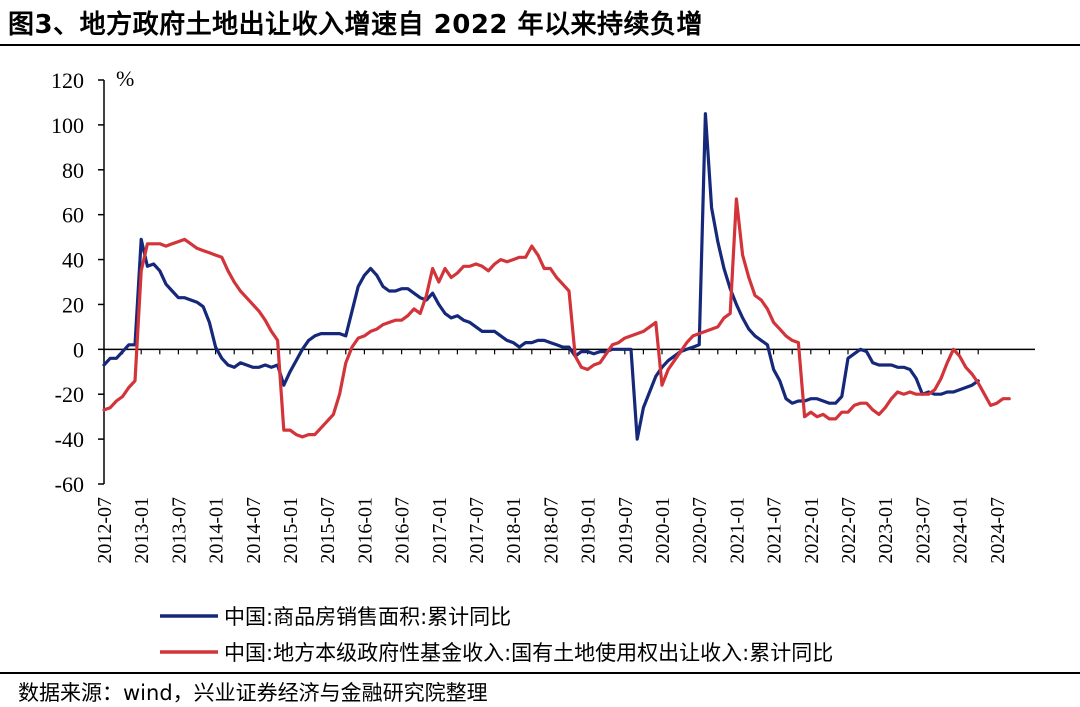  I want to click on x-tick-label: 2013-07, so click(179, 530).